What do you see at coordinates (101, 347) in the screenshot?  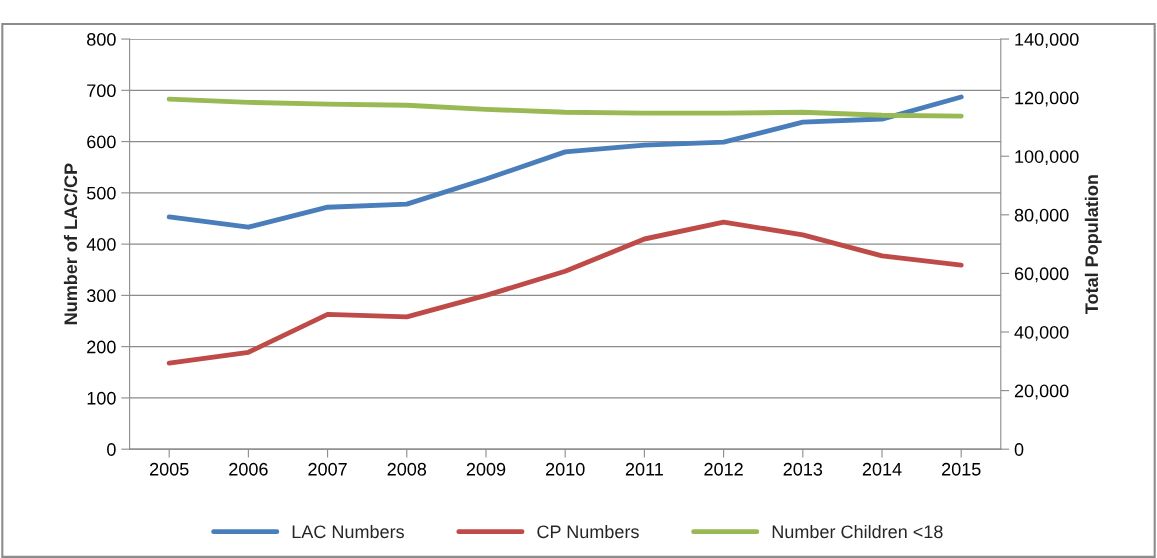 I see `y-tick-label: 200` at bounding box center [101, 347].